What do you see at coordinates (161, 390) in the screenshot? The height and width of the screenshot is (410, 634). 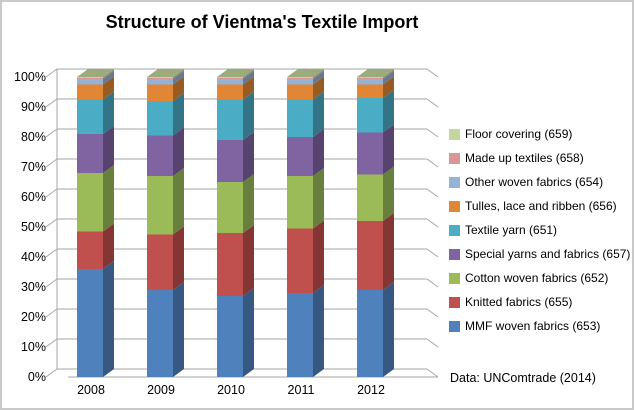 I see `x-axis-label: 2009` at bounding box center [161, 390].